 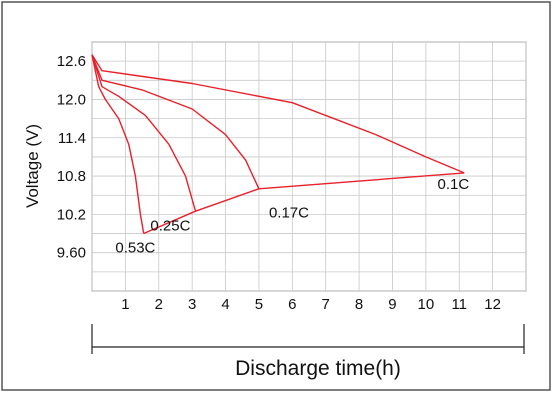 I want to click on curve-label: 0.53C, so click(x=135, y=248).